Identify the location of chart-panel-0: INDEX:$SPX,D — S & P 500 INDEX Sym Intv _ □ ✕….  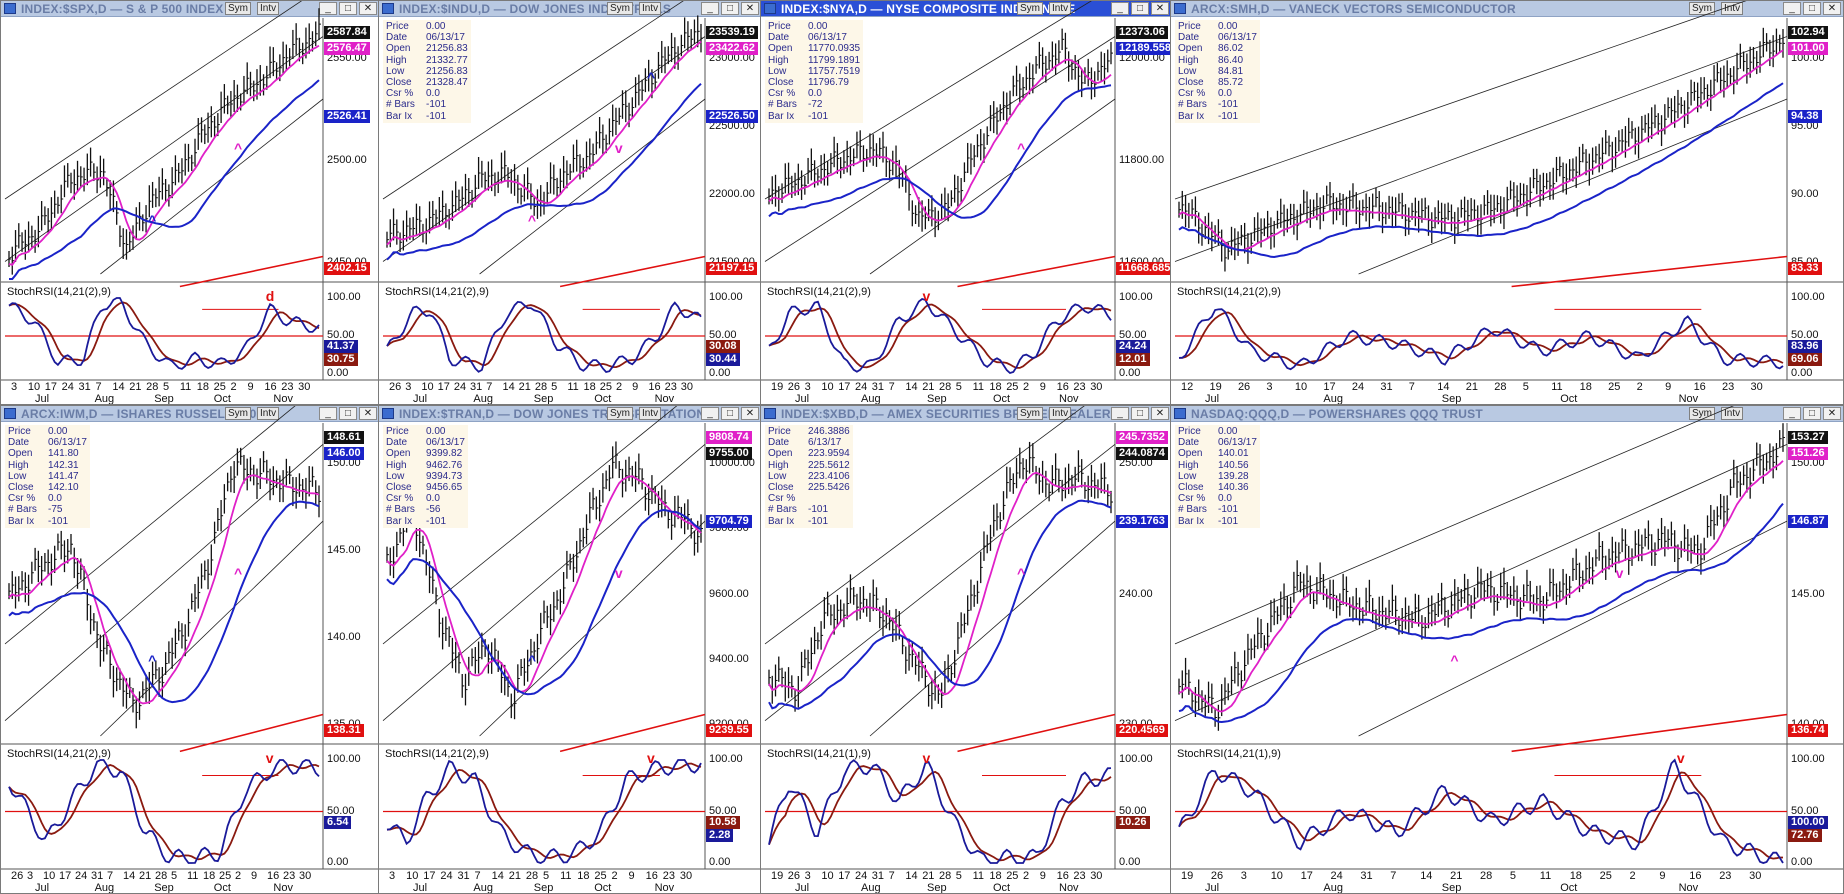
(190, 202).